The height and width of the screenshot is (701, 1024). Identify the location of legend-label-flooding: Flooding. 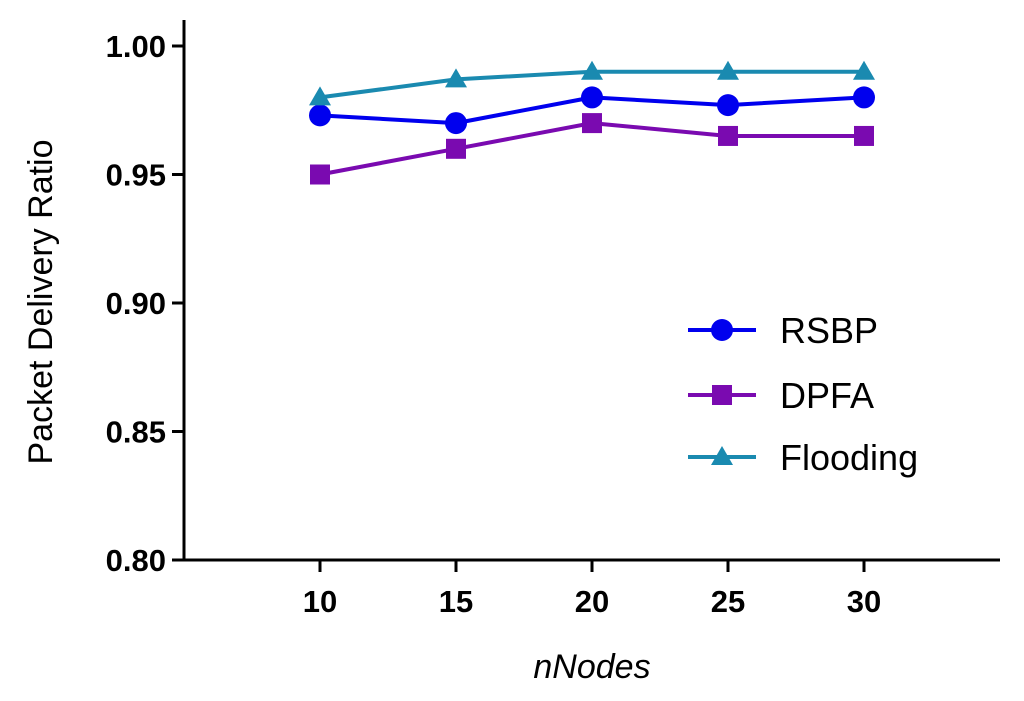
(849, 457).